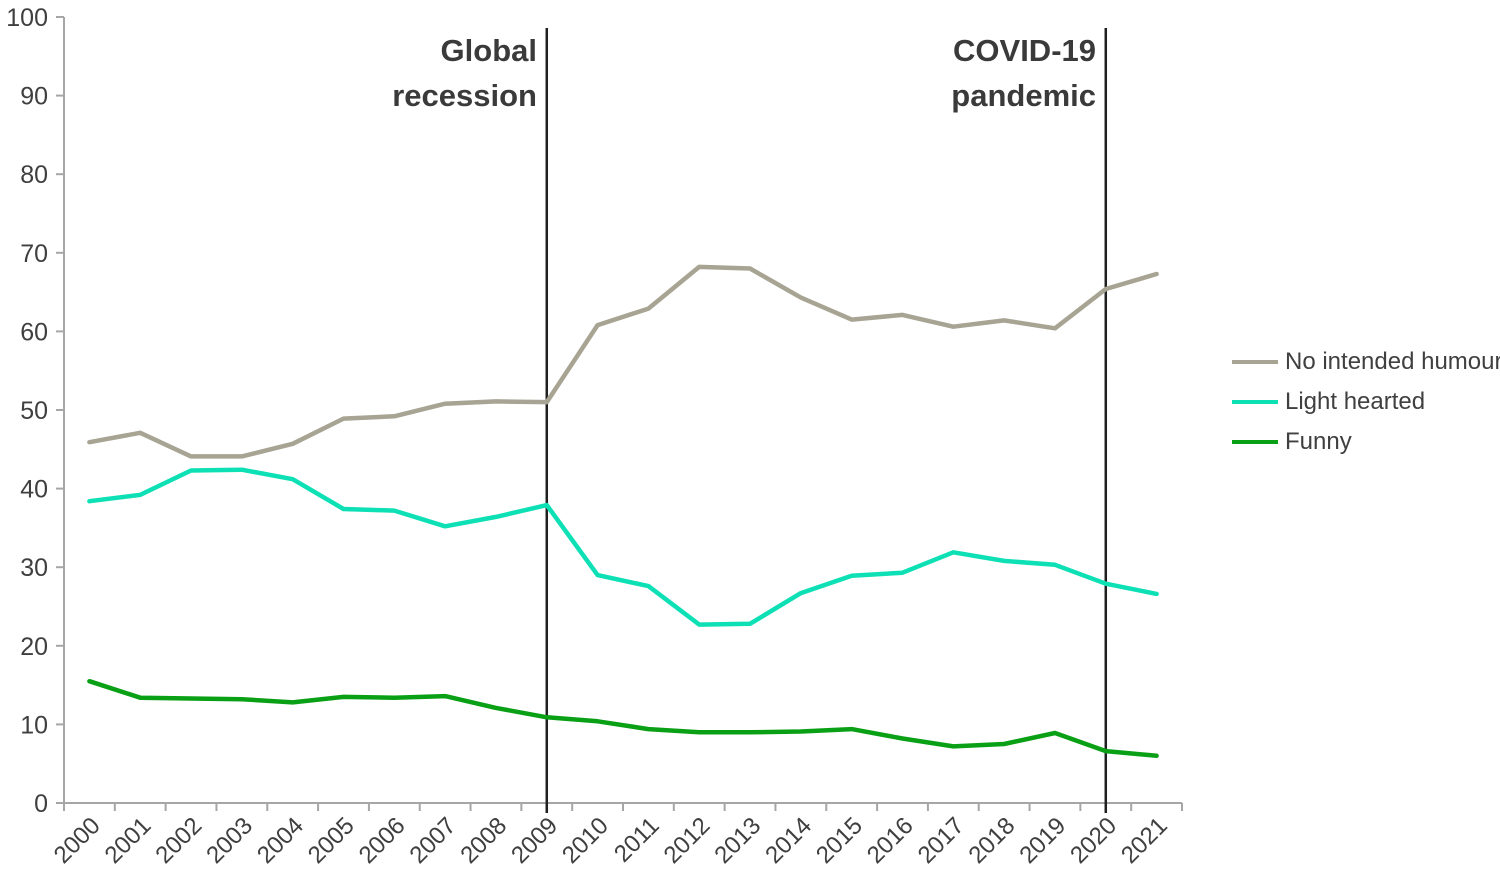 Image resolution: width=1500 pixels, height=895 pixels. Describe the element at coordinates (737, 840) in the screenshot. I see `x-tick-label: 2013` at that location.